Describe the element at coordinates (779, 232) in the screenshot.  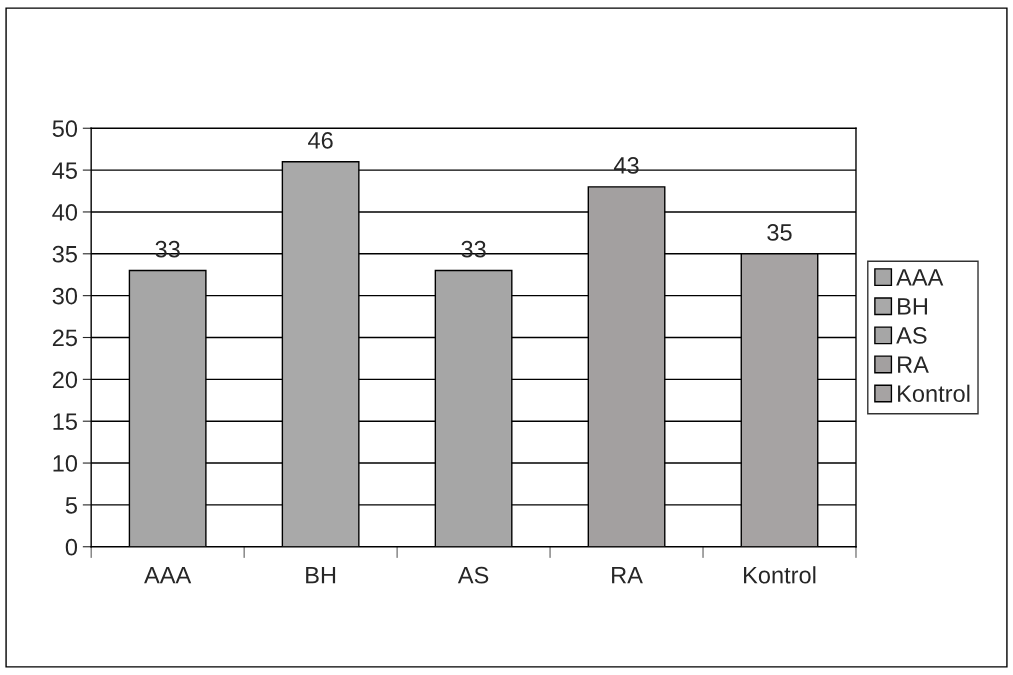
I see `data-label: 35` at that location.